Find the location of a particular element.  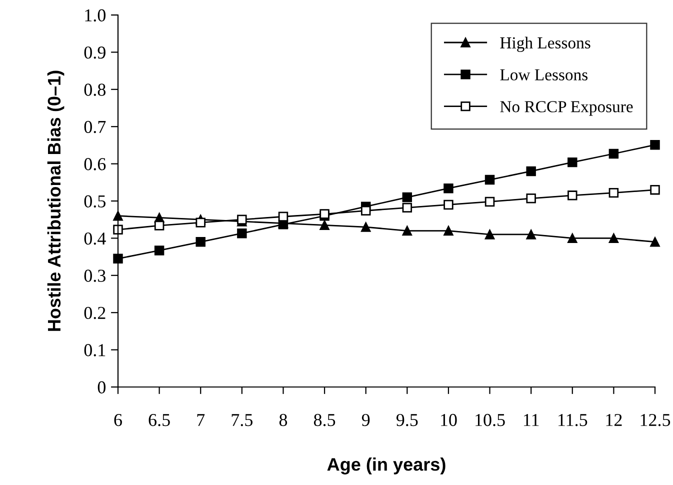

y-tick-label: 0.4 is located at coordinates (95, 238).